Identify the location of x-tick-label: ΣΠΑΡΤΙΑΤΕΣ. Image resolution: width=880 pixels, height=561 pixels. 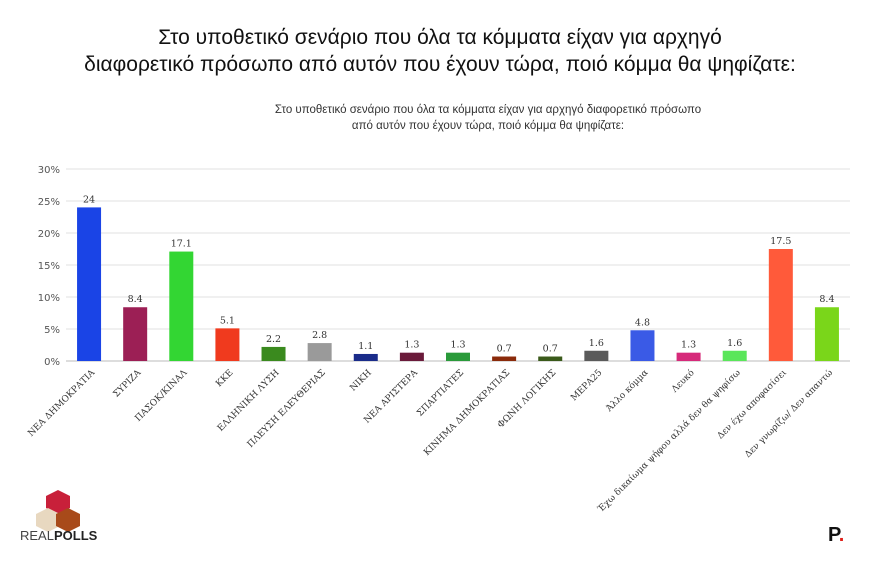
(440, 393).